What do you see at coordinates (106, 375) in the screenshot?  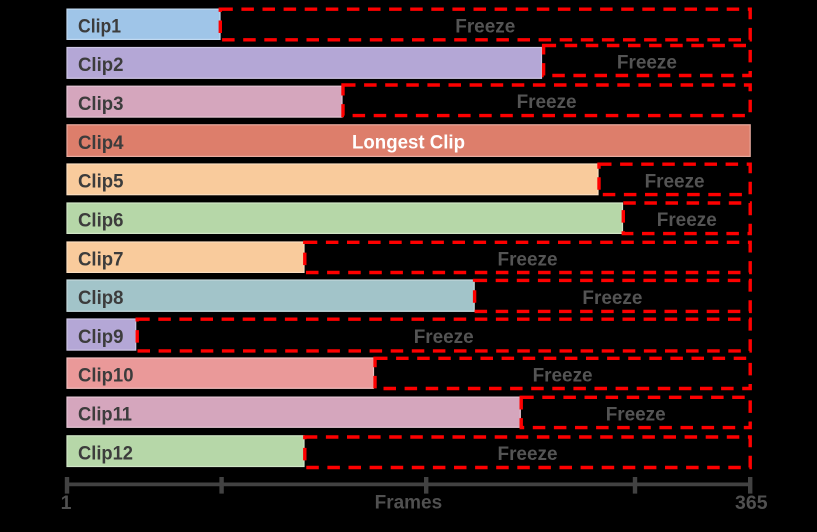 I see `svg-text: Clip10` at bounding box center [106, 375].